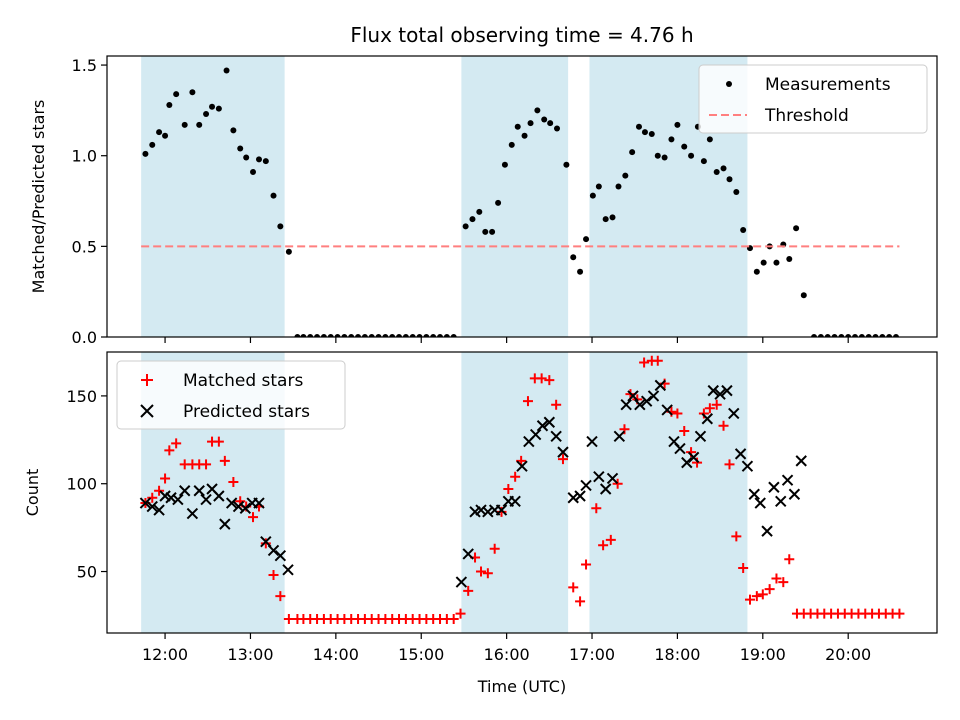 The image size is (960, 720). What do you see at coordinates (84, 65) in the screenshot?
I see `y-tick-label: 1.5` at bounding box center [84, 65].